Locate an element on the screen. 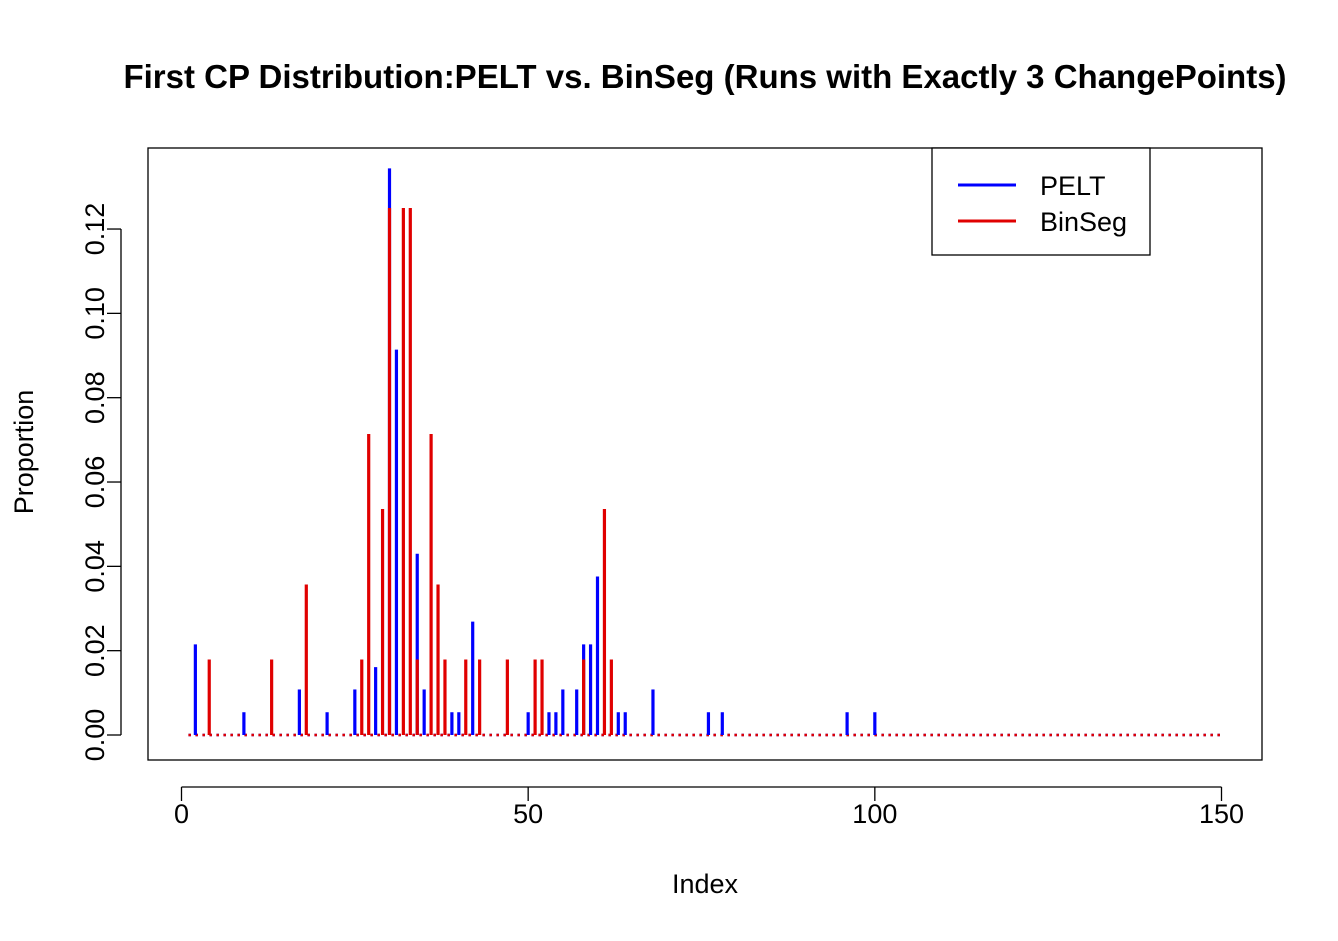  y-tick-label-2: 0.04 is located at coordinates (95, 566).